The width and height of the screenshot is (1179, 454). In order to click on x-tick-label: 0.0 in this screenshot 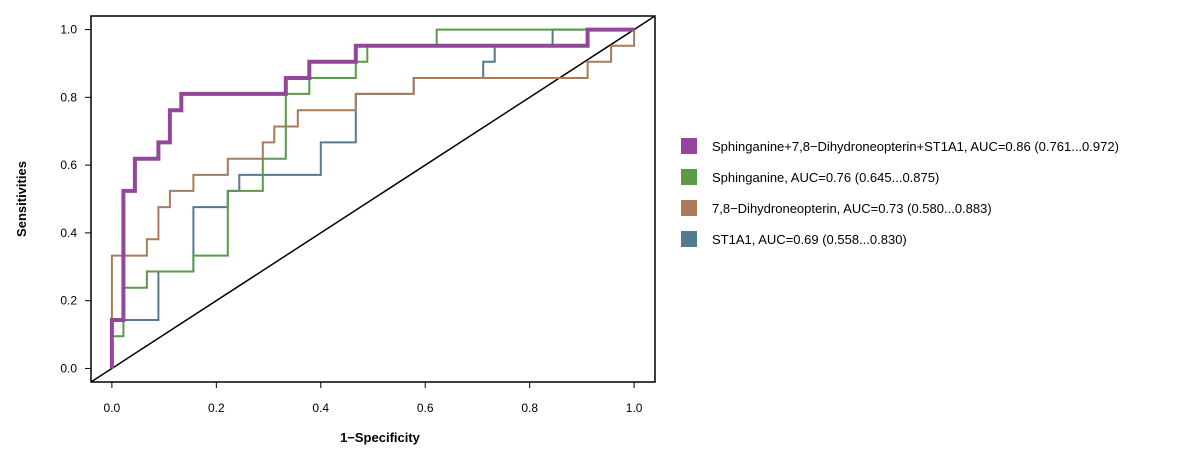, I will do `click(112, 408)`.